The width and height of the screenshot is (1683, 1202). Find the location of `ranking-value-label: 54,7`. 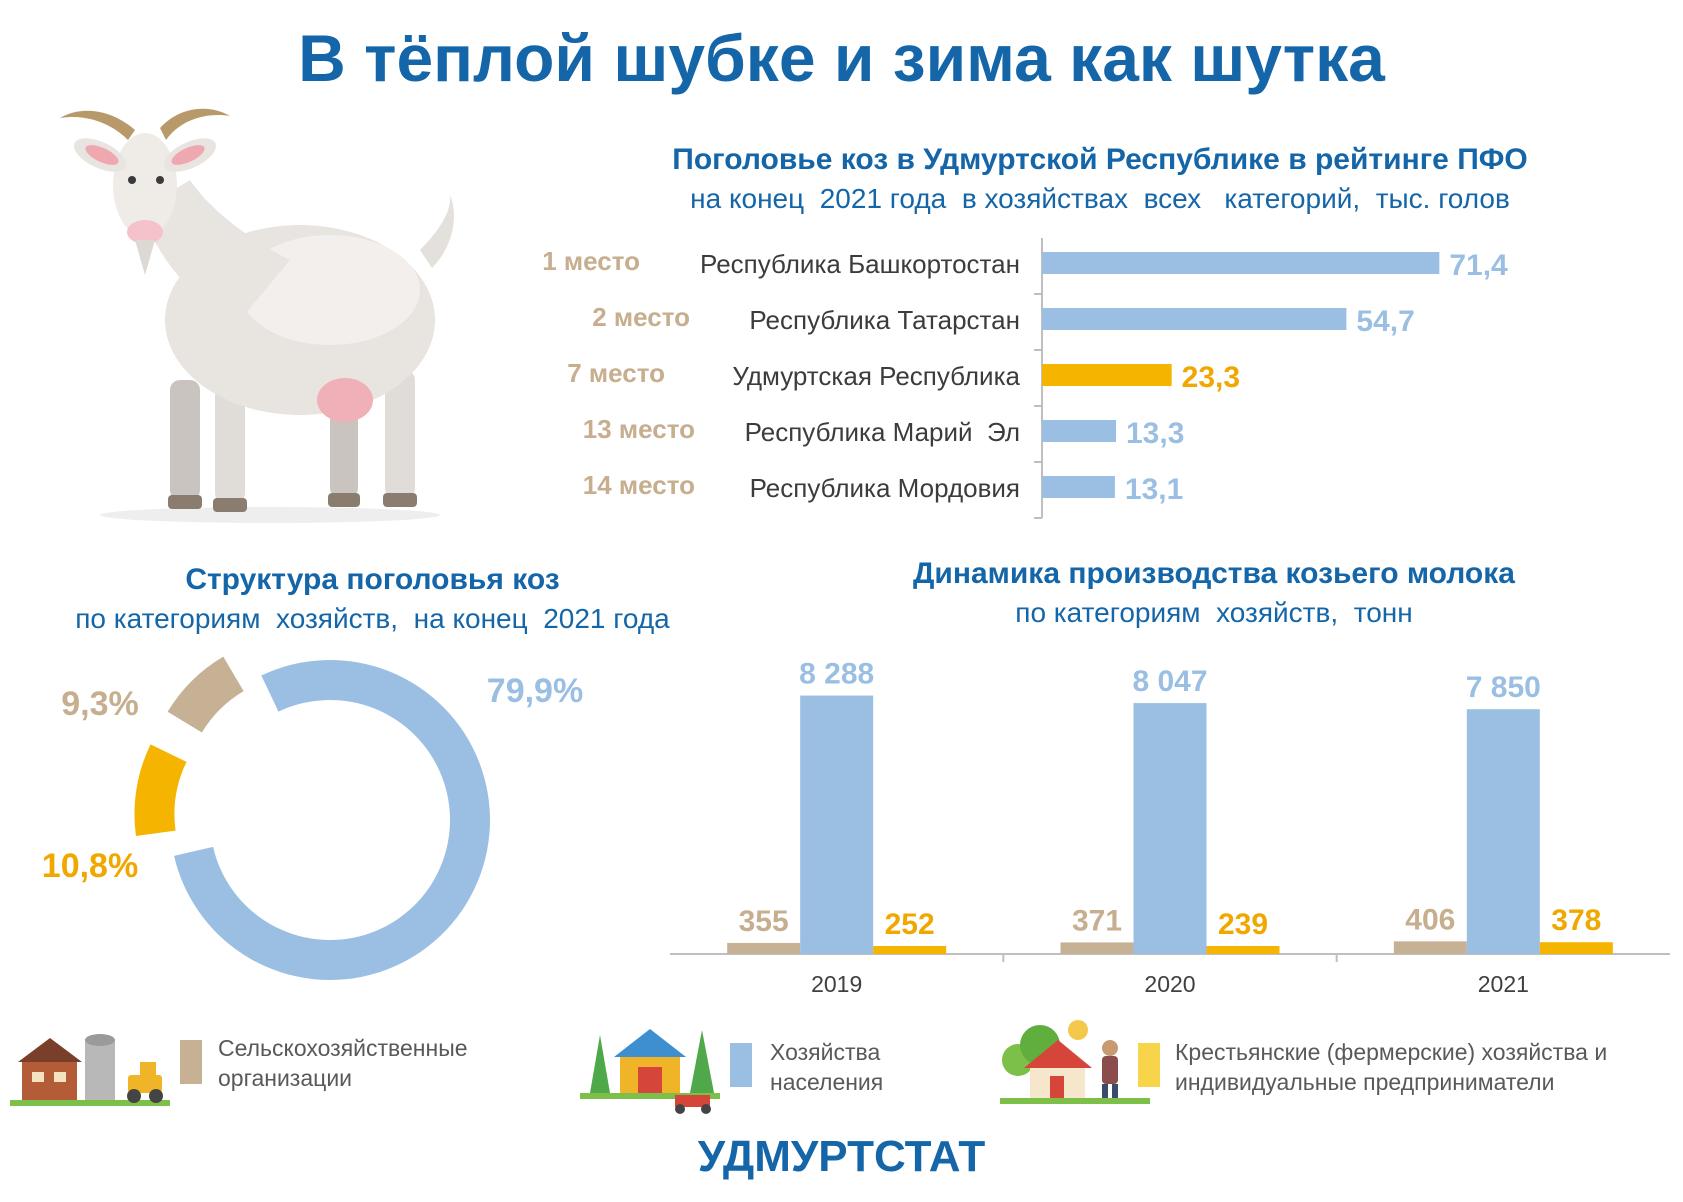

ranking-value-label: 54,7 is located at coordinates (1385, 321).